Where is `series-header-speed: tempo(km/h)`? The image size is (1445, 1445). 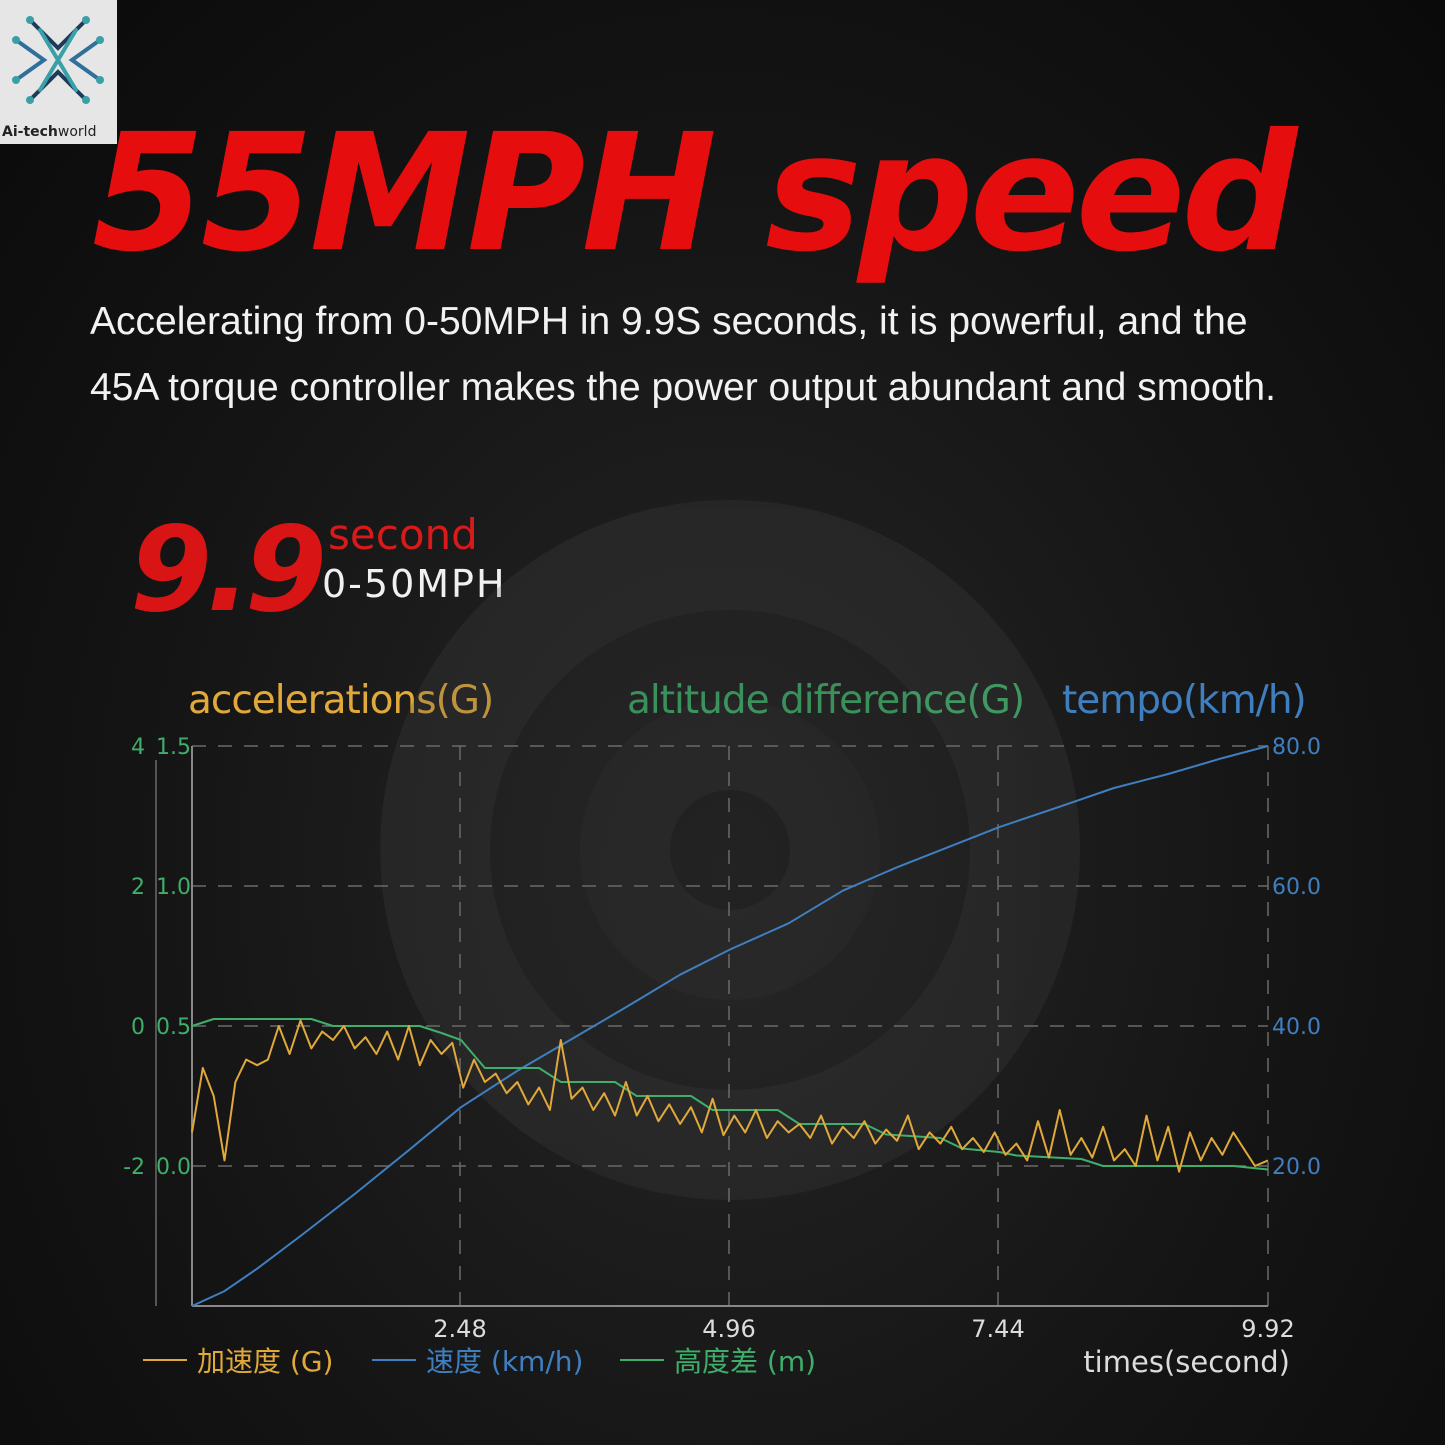
series-header-speed: tempo(km/h) is located at coordinates (1184, 700).